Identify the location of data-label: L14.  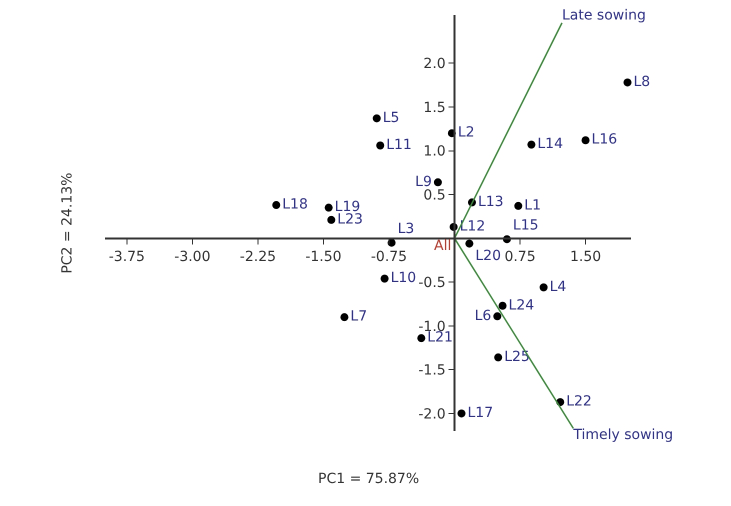
(550, 144).